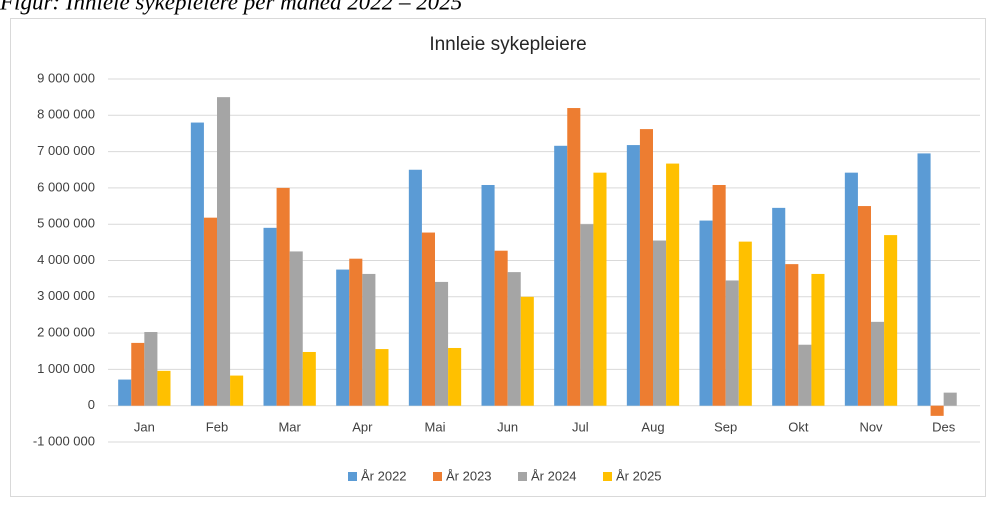  Describe the element at coordinates (435, 426) in the screenshot. I see `x-tick-label: Mai` at that location.